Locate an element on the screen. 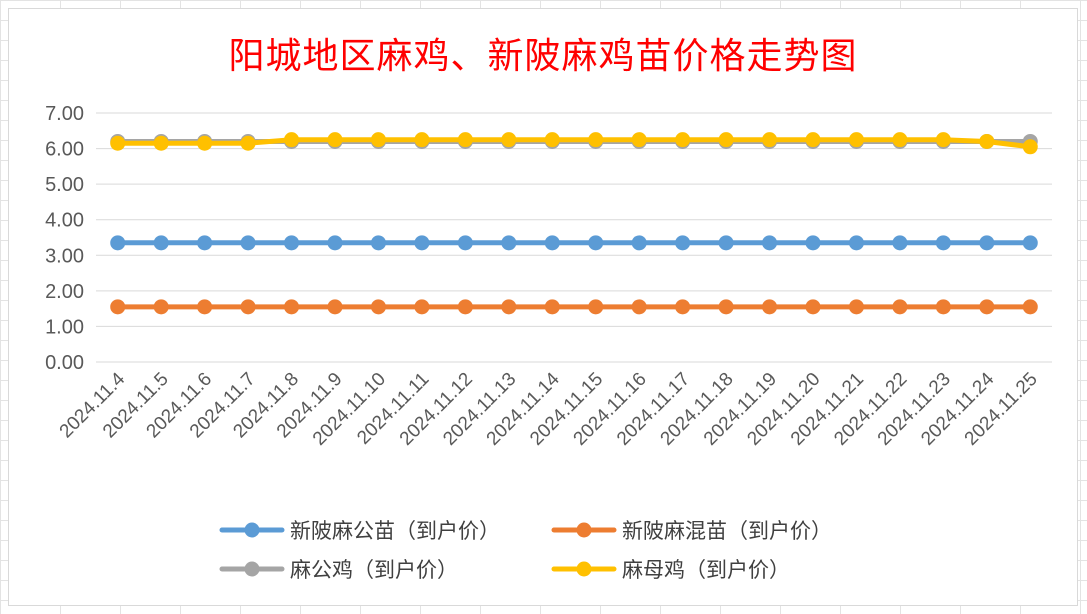 The image size is (1087, 614). legend-item: 新陂麻混苗（到户价） is located at coordinates (691, 531).